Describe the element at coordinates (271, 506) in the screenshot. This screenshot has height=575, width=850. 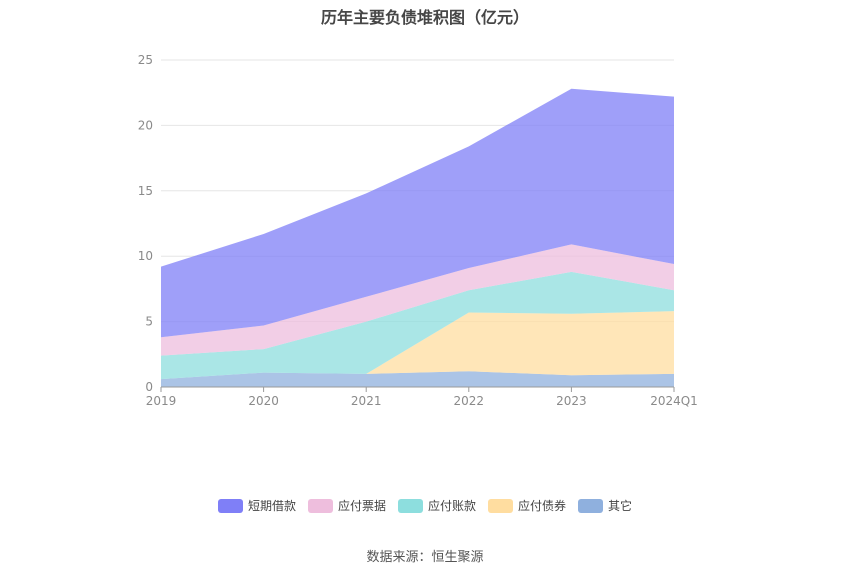
I see `legend-label: 短期借款` at that location.